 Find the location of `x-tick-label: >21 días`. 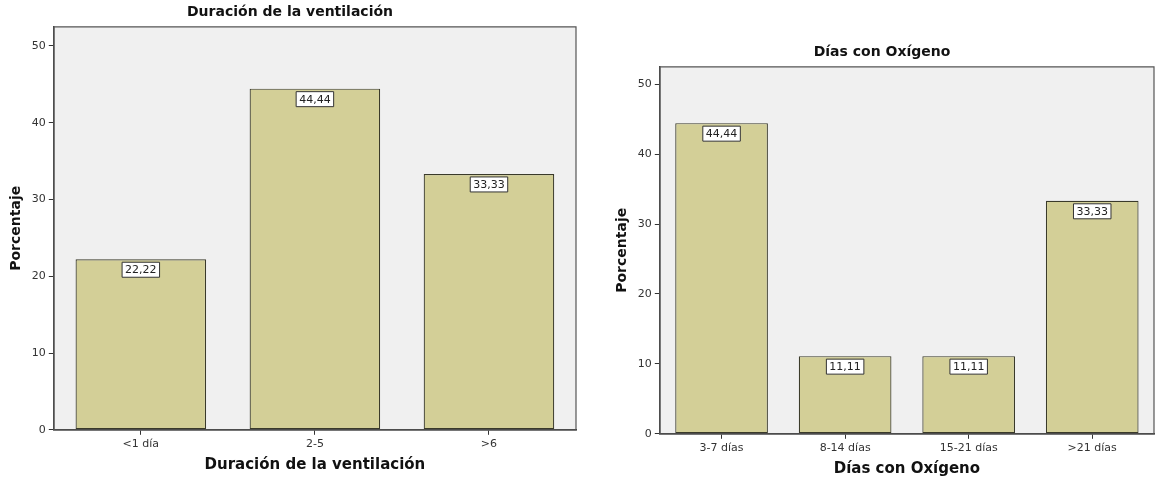

x-tick-label: >21 días is located at coordinates (1092, 448).